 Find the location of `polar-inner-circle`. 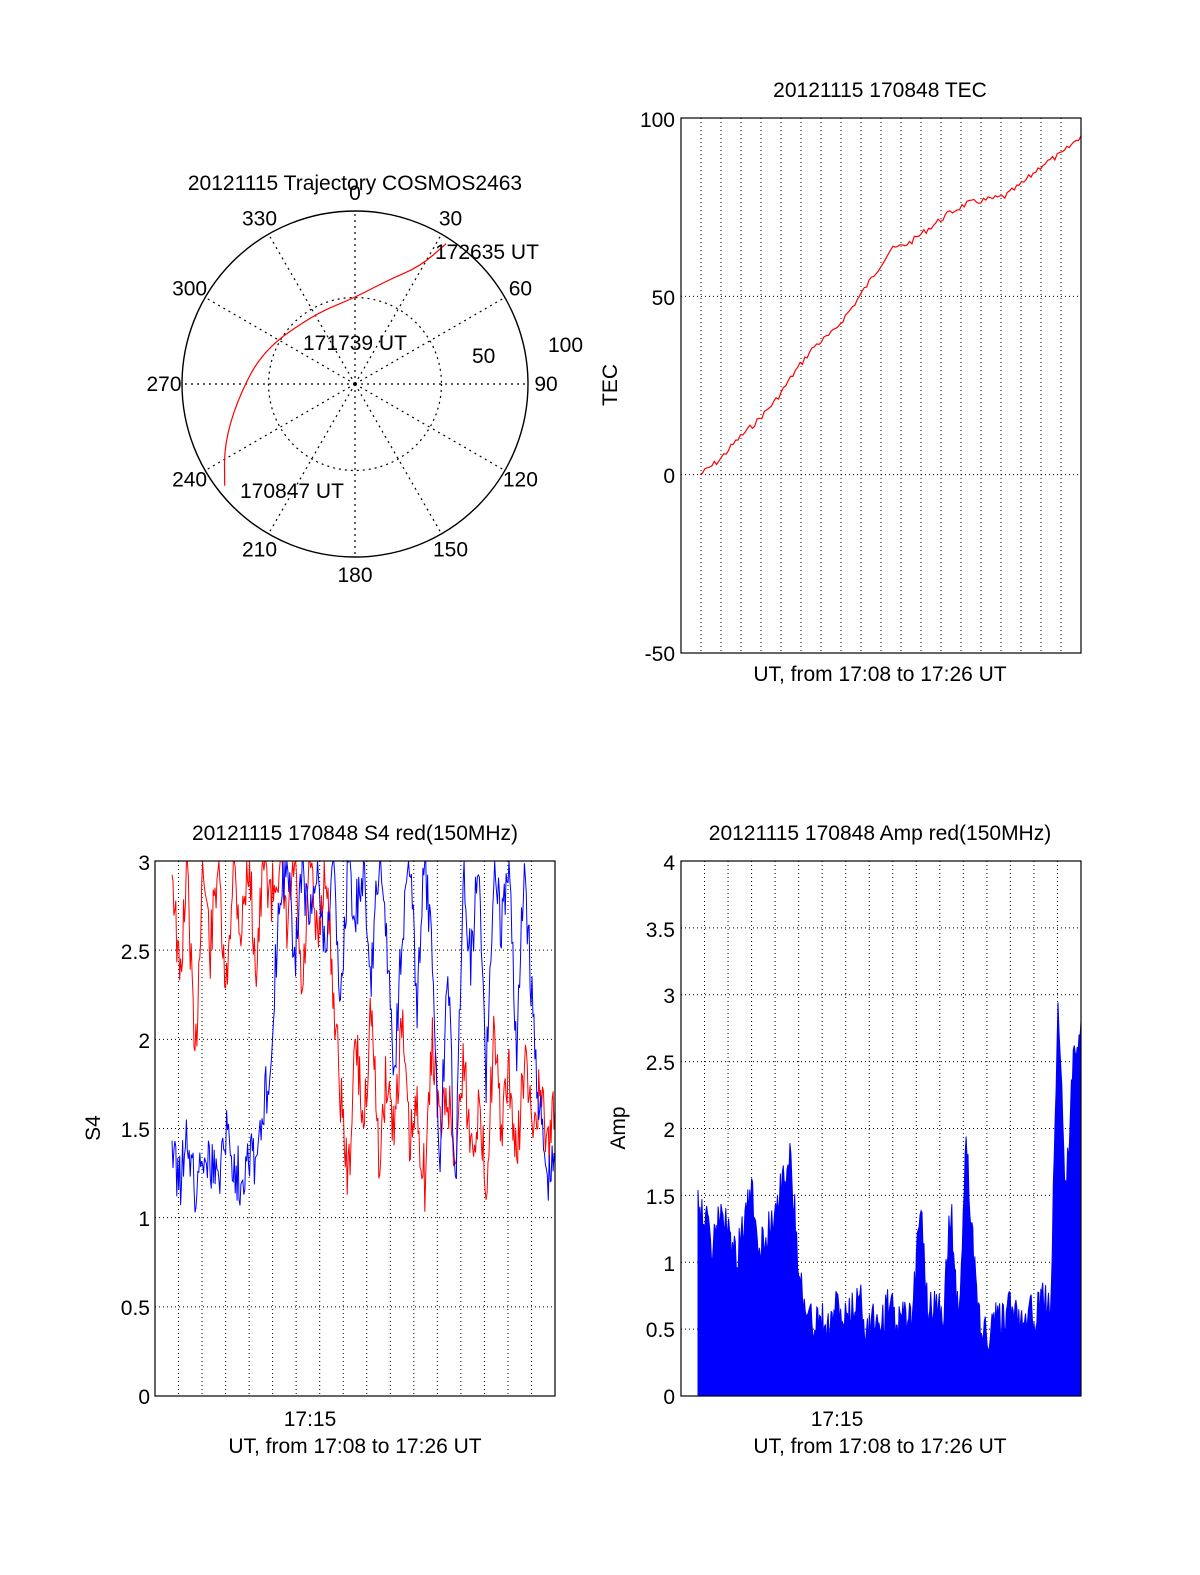

polar-inner-circle is located at coordinates (355, 384).